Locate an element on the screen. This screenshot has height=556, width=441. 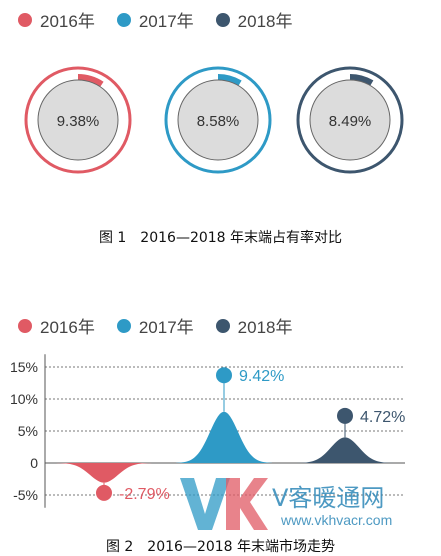
legend-dot-2018 is located at coordinates (222, 19).